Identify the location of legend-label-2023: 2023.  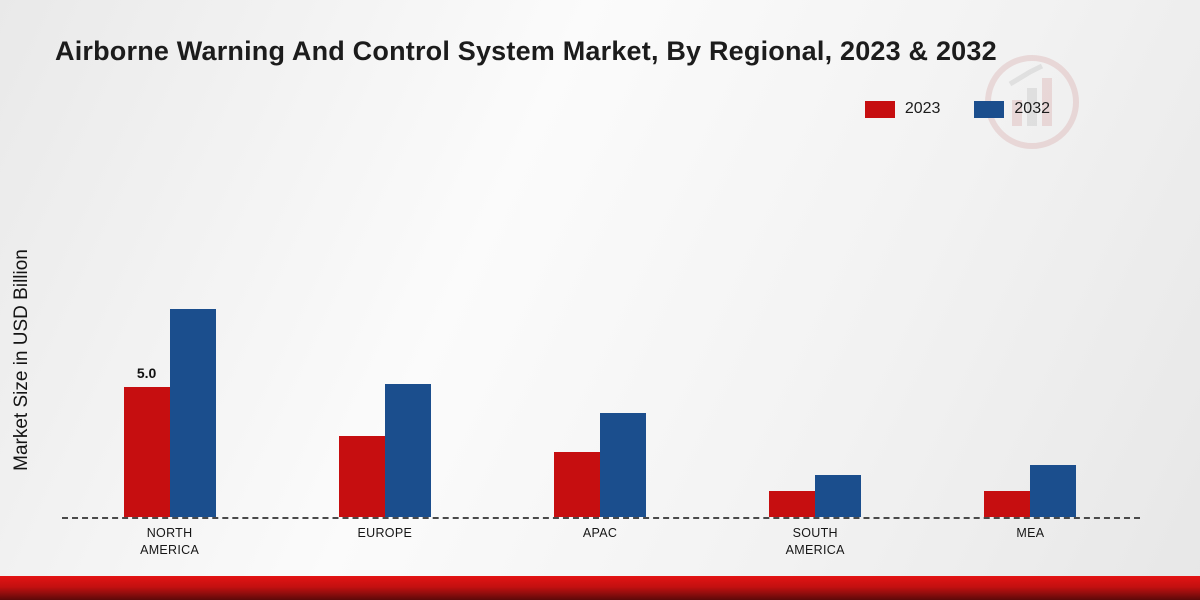
(922, 108).